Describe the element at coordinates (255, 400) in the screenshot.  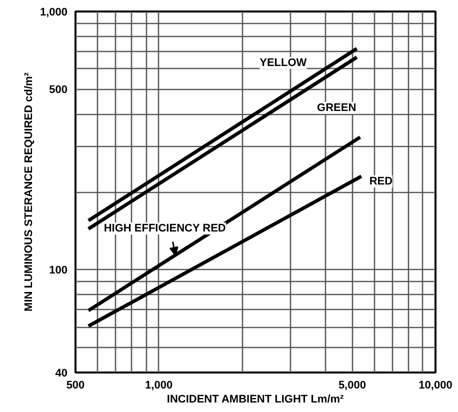
I see `x-axis-title: INCIDENT AMBIENT LIGHT Lm/m²` at that location.